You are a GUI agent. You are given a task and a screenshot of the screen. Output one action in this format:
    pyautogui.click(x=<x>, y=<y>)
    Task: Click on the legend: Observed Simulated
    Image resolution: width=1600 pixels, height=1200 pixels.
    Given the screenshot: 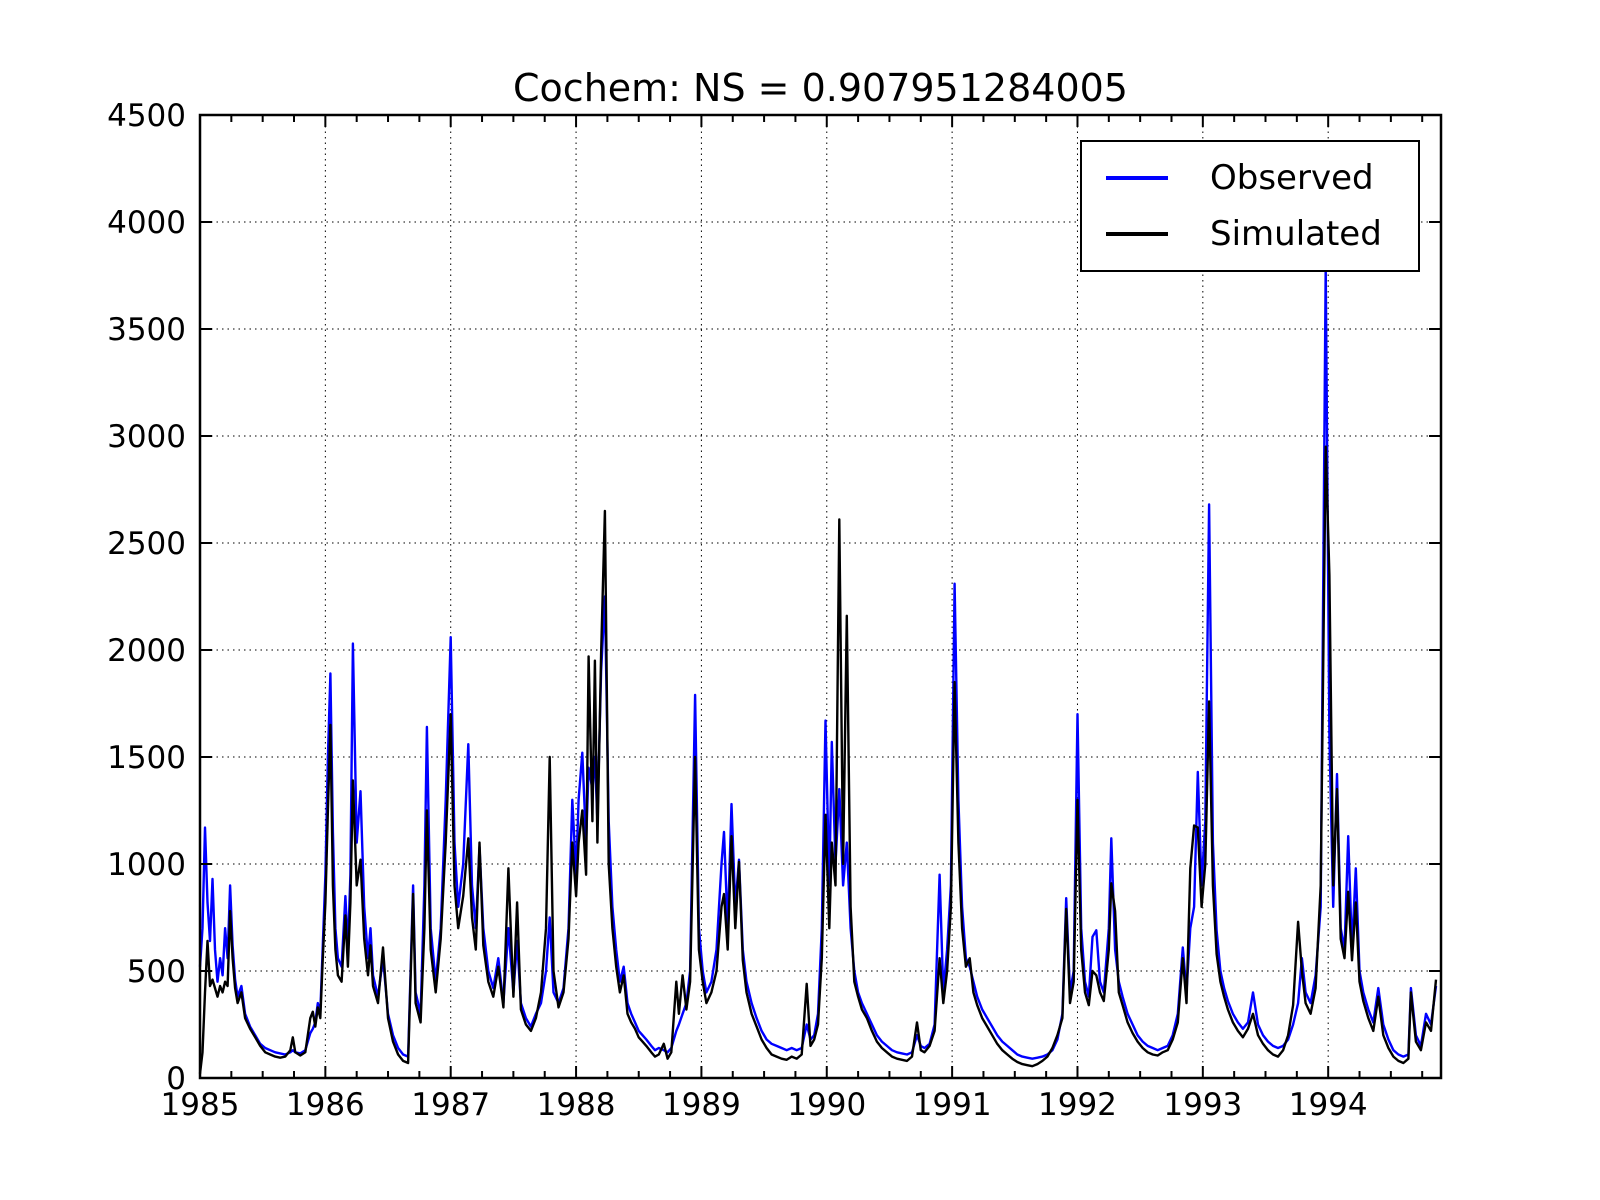 What is the action you would take?
    pyautogui.click(x=1250, y=206)
    